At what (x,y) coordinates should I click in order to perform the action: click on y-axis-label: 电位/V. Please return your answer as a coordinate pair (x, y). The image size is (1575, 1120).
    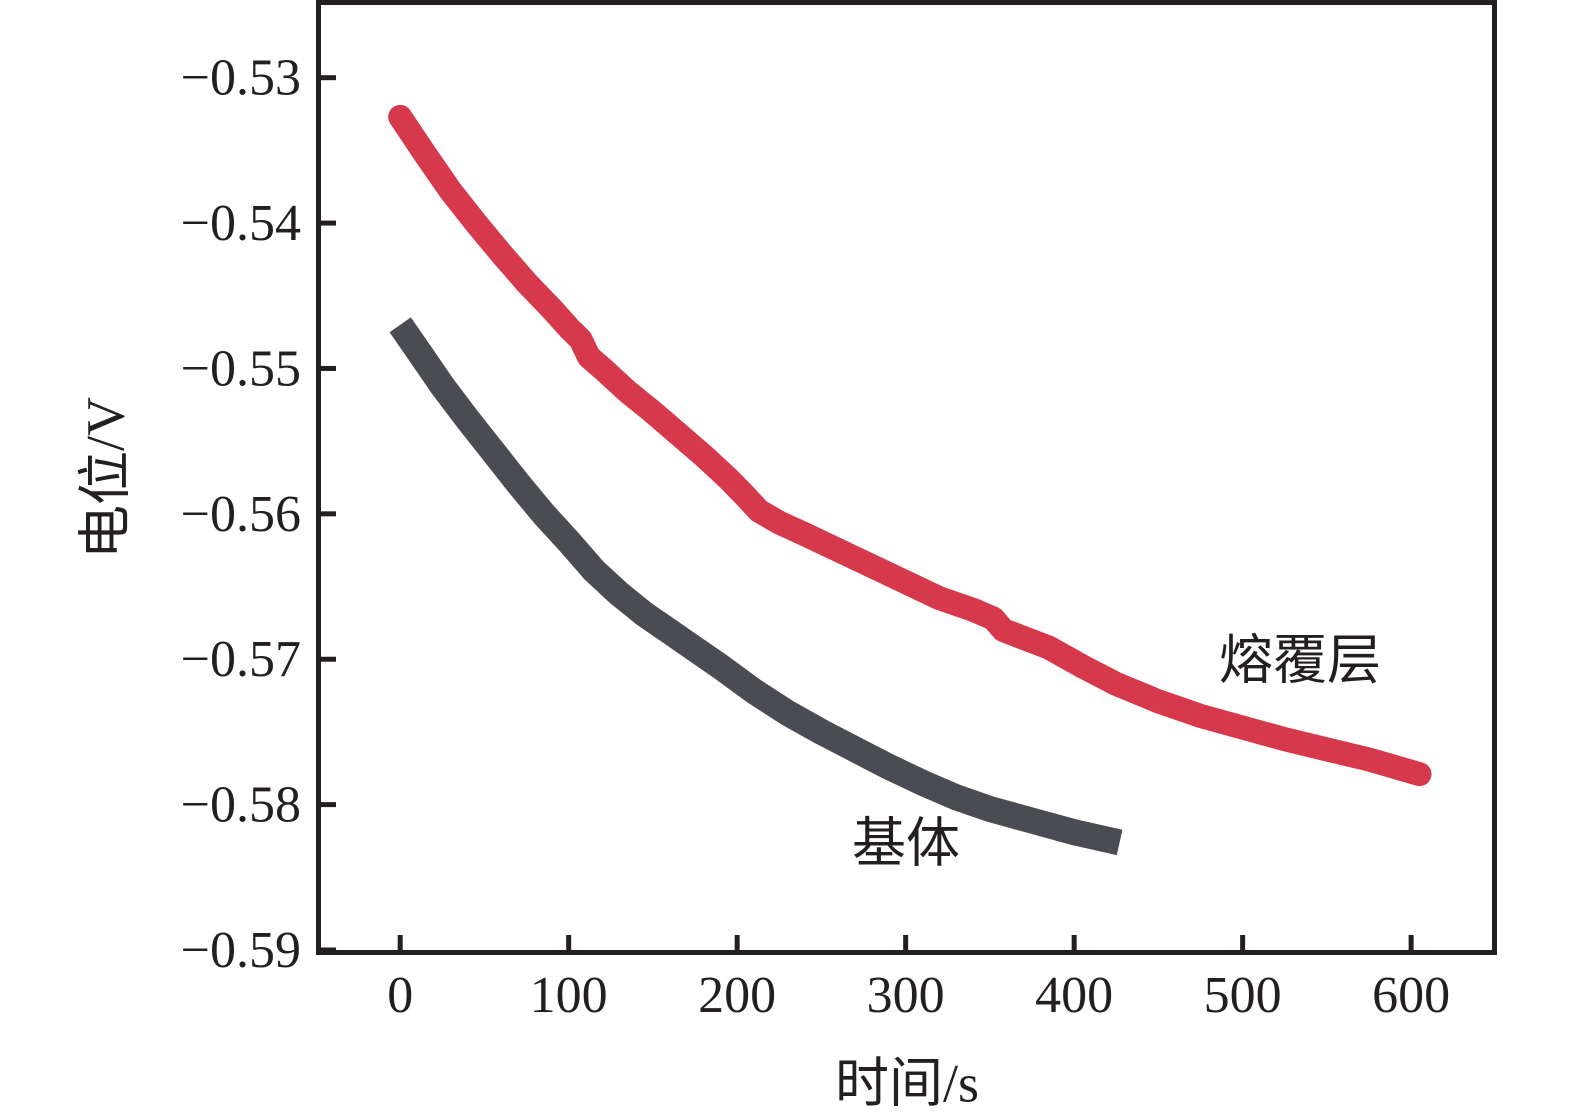
    Looking at the image, I should click on (105, 478).